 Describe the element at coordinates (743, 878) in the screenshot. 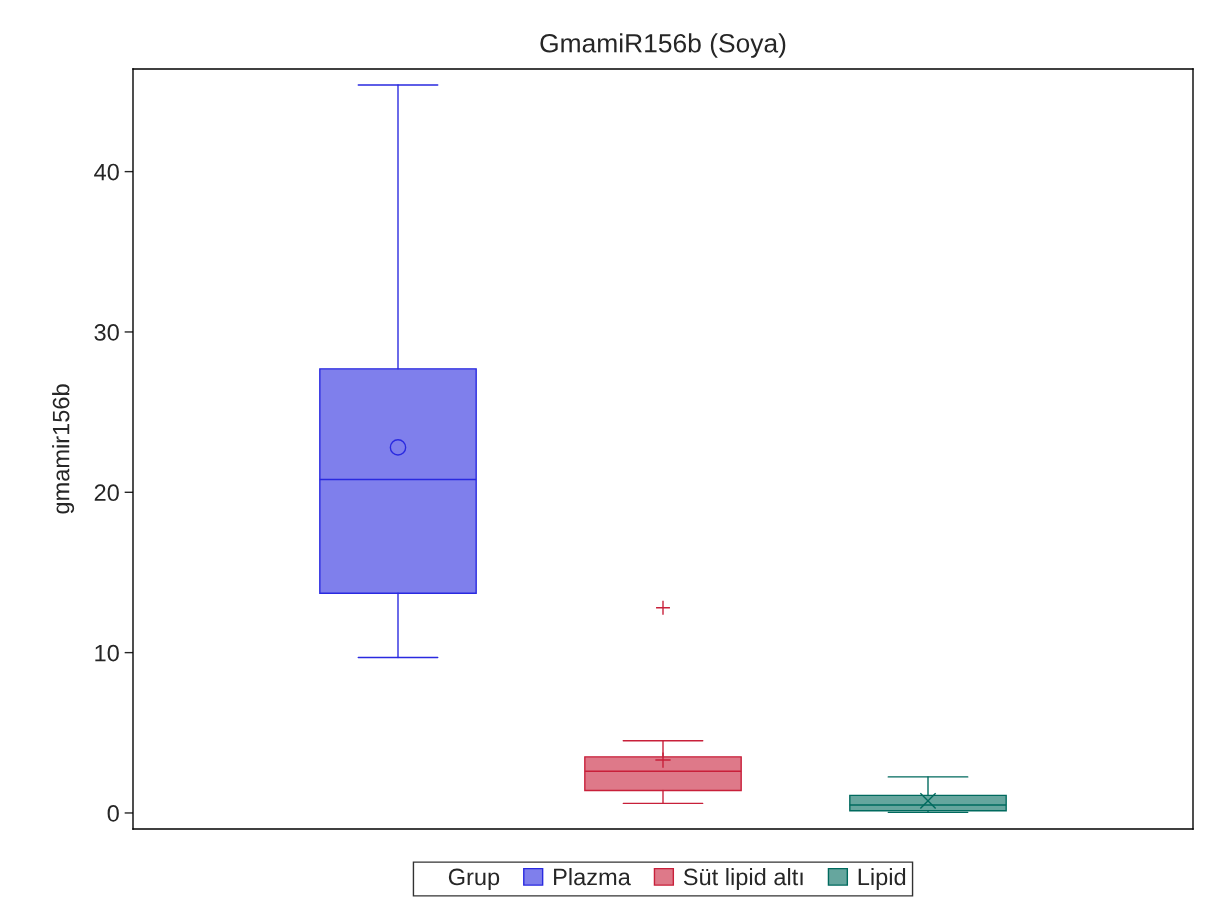

I see `legend-label: Süt lipid altı` at that location.